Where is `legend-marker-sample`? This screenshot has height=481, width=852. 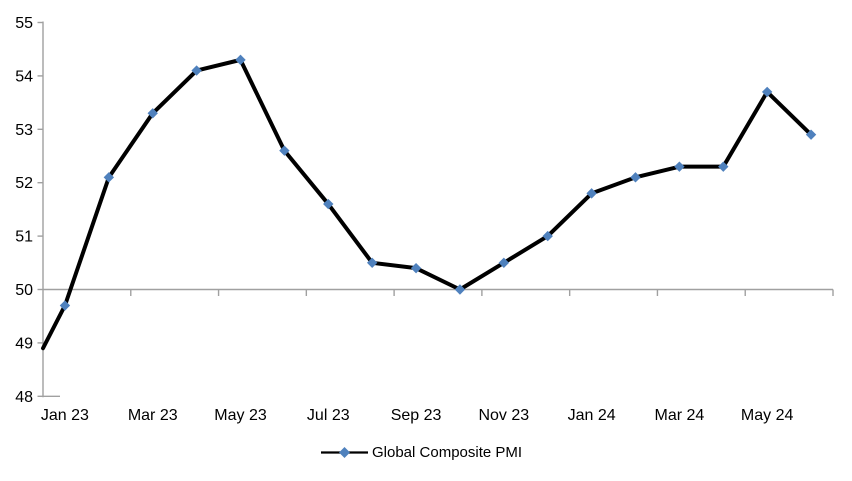 legend-marker-sample is located at coordinates (344, 452).